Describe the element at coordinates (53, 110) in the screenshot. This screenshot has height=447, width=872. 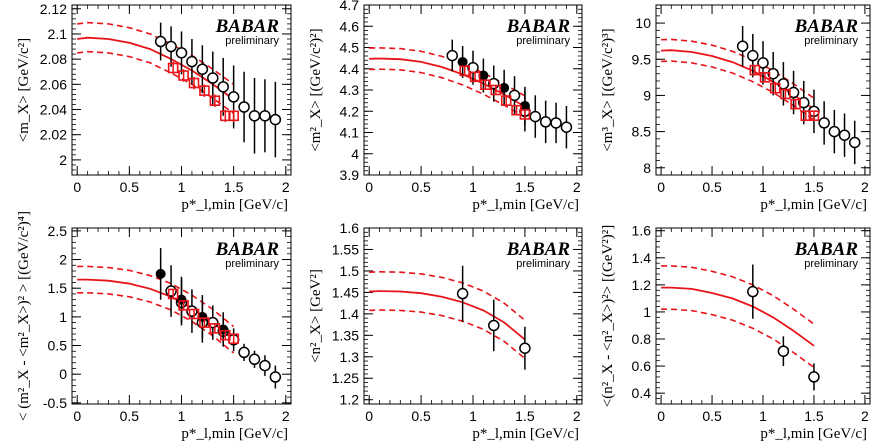
I see `y-tick-label: 2.04` at that location.